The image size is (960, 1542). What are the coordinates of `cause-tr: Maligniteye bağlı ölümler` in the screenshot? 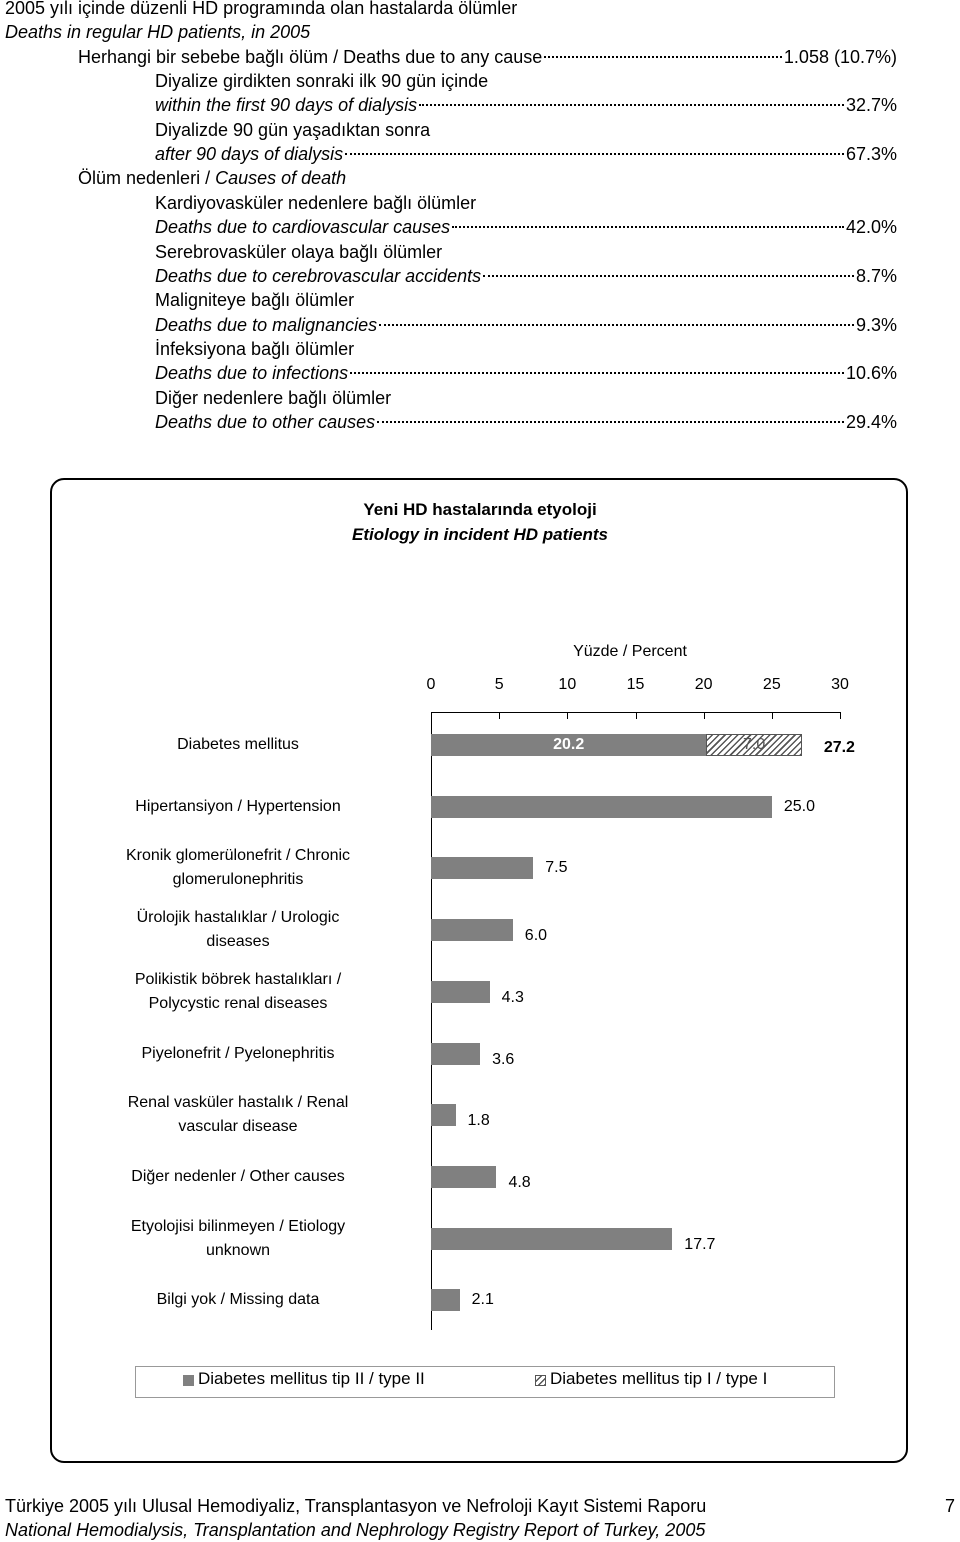 It's located at (255, 300).